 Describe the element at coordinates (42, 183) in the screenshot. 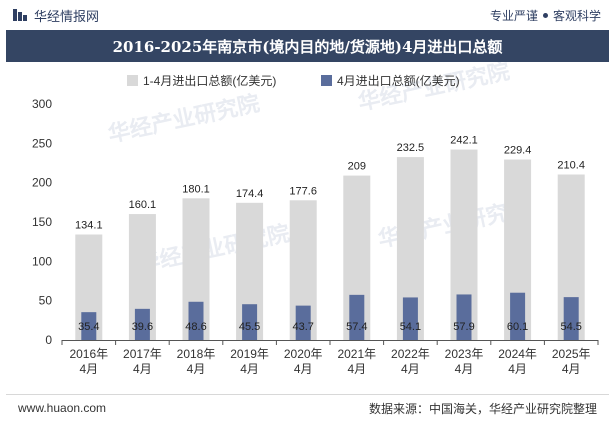

I see `y-tick-label: 200` at that location.